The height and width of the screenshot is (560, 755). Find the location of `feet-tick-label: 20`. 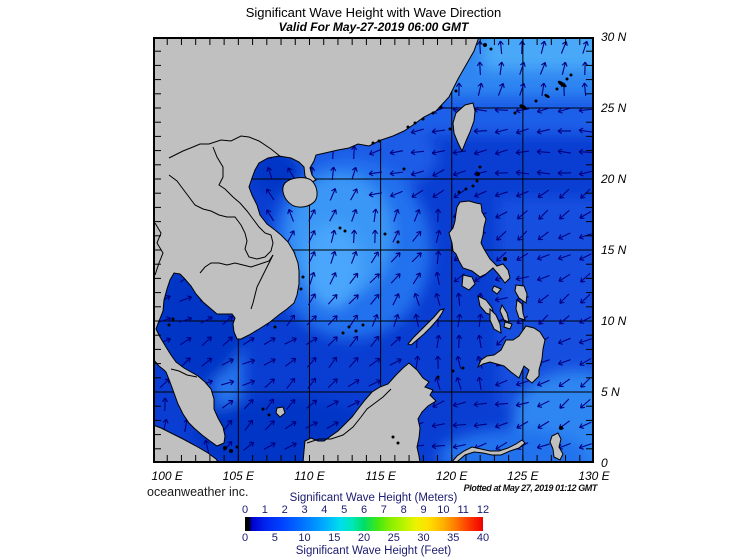

feet-tick-label: 20 is located at coordinates (364, 538).